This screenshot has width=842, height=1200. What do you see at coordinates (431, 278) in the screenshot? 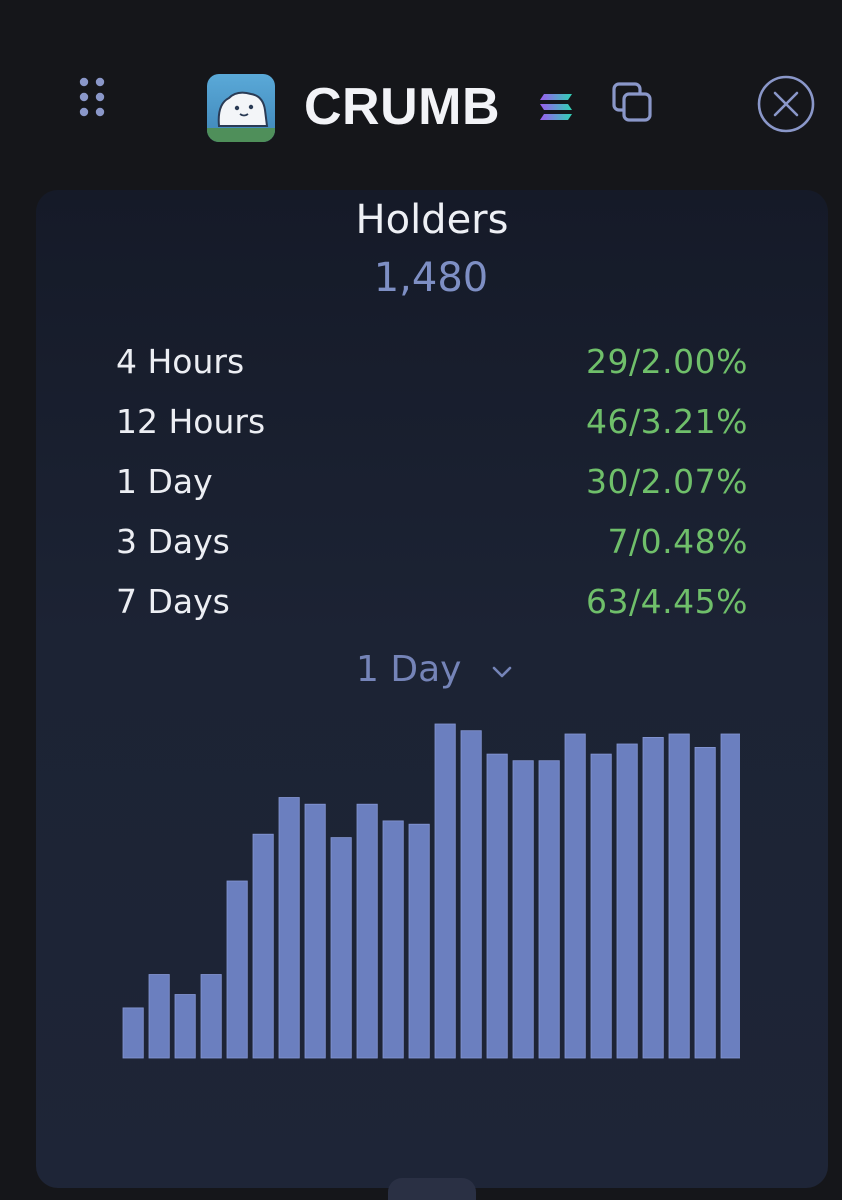
I see `holders-count: 1,480` at bounding box center [431, 278].